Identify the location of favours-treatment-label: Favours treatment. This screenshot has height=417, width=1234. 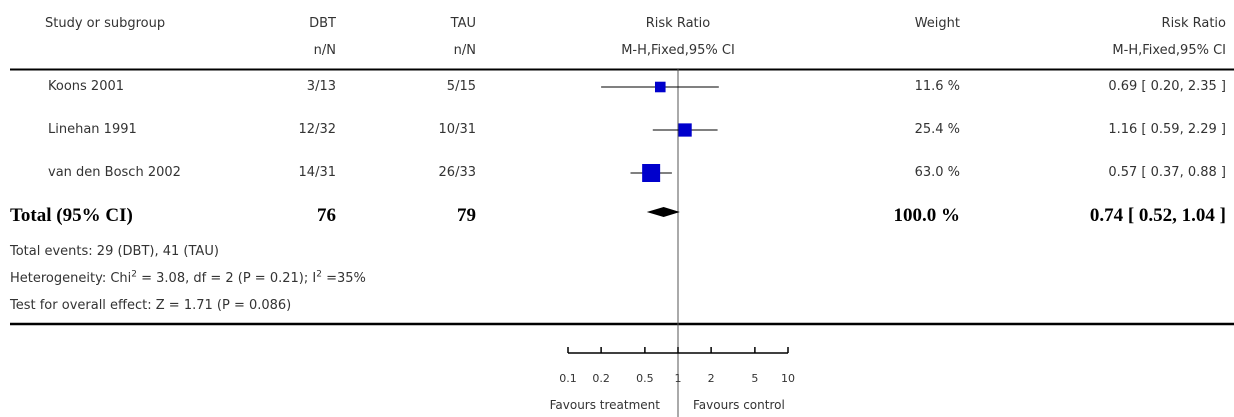
(604, 405).